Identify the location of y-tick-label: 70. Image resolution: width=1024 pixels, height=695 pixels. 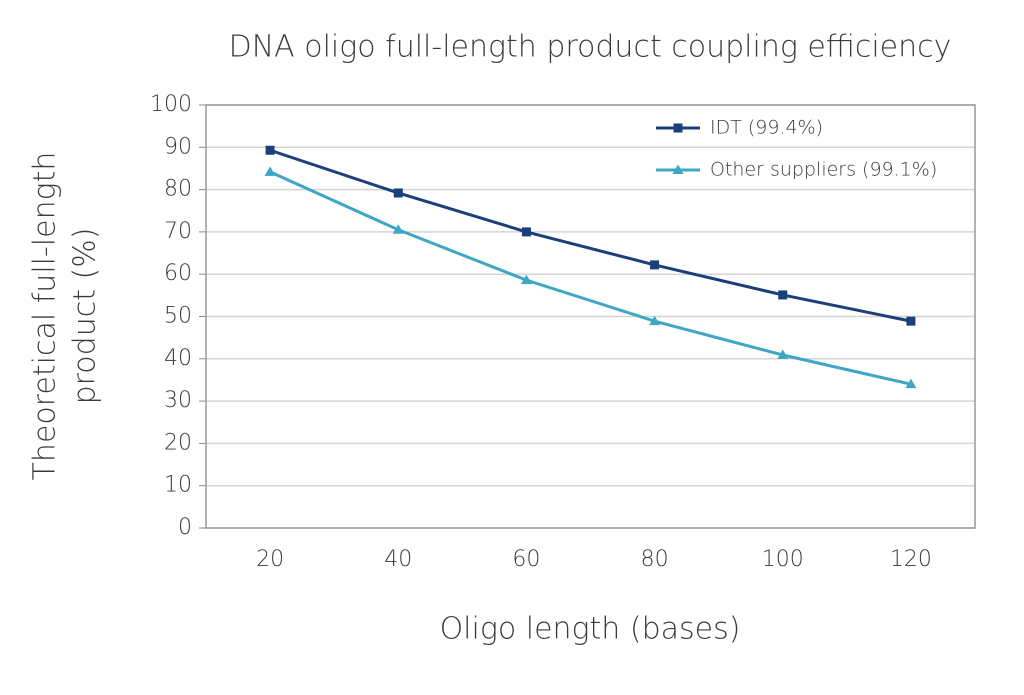
(178, 231).